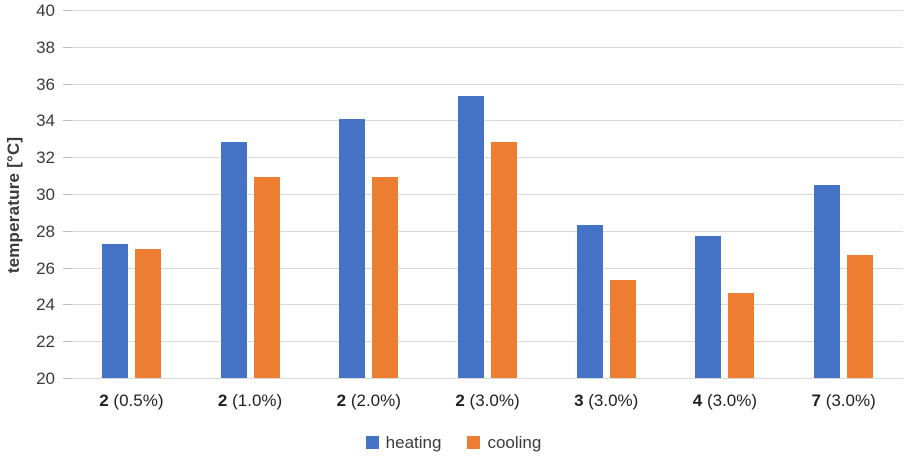 The image size is (907, 465). I want to click on category-percentage: (1.0%), so click(255, 400).